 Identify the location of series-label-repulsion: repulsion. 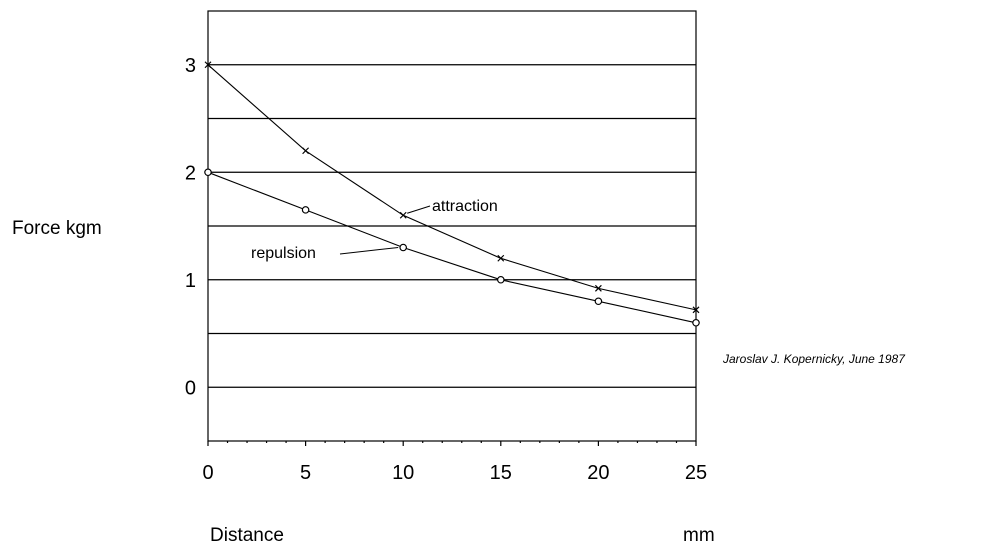
(283, 253).